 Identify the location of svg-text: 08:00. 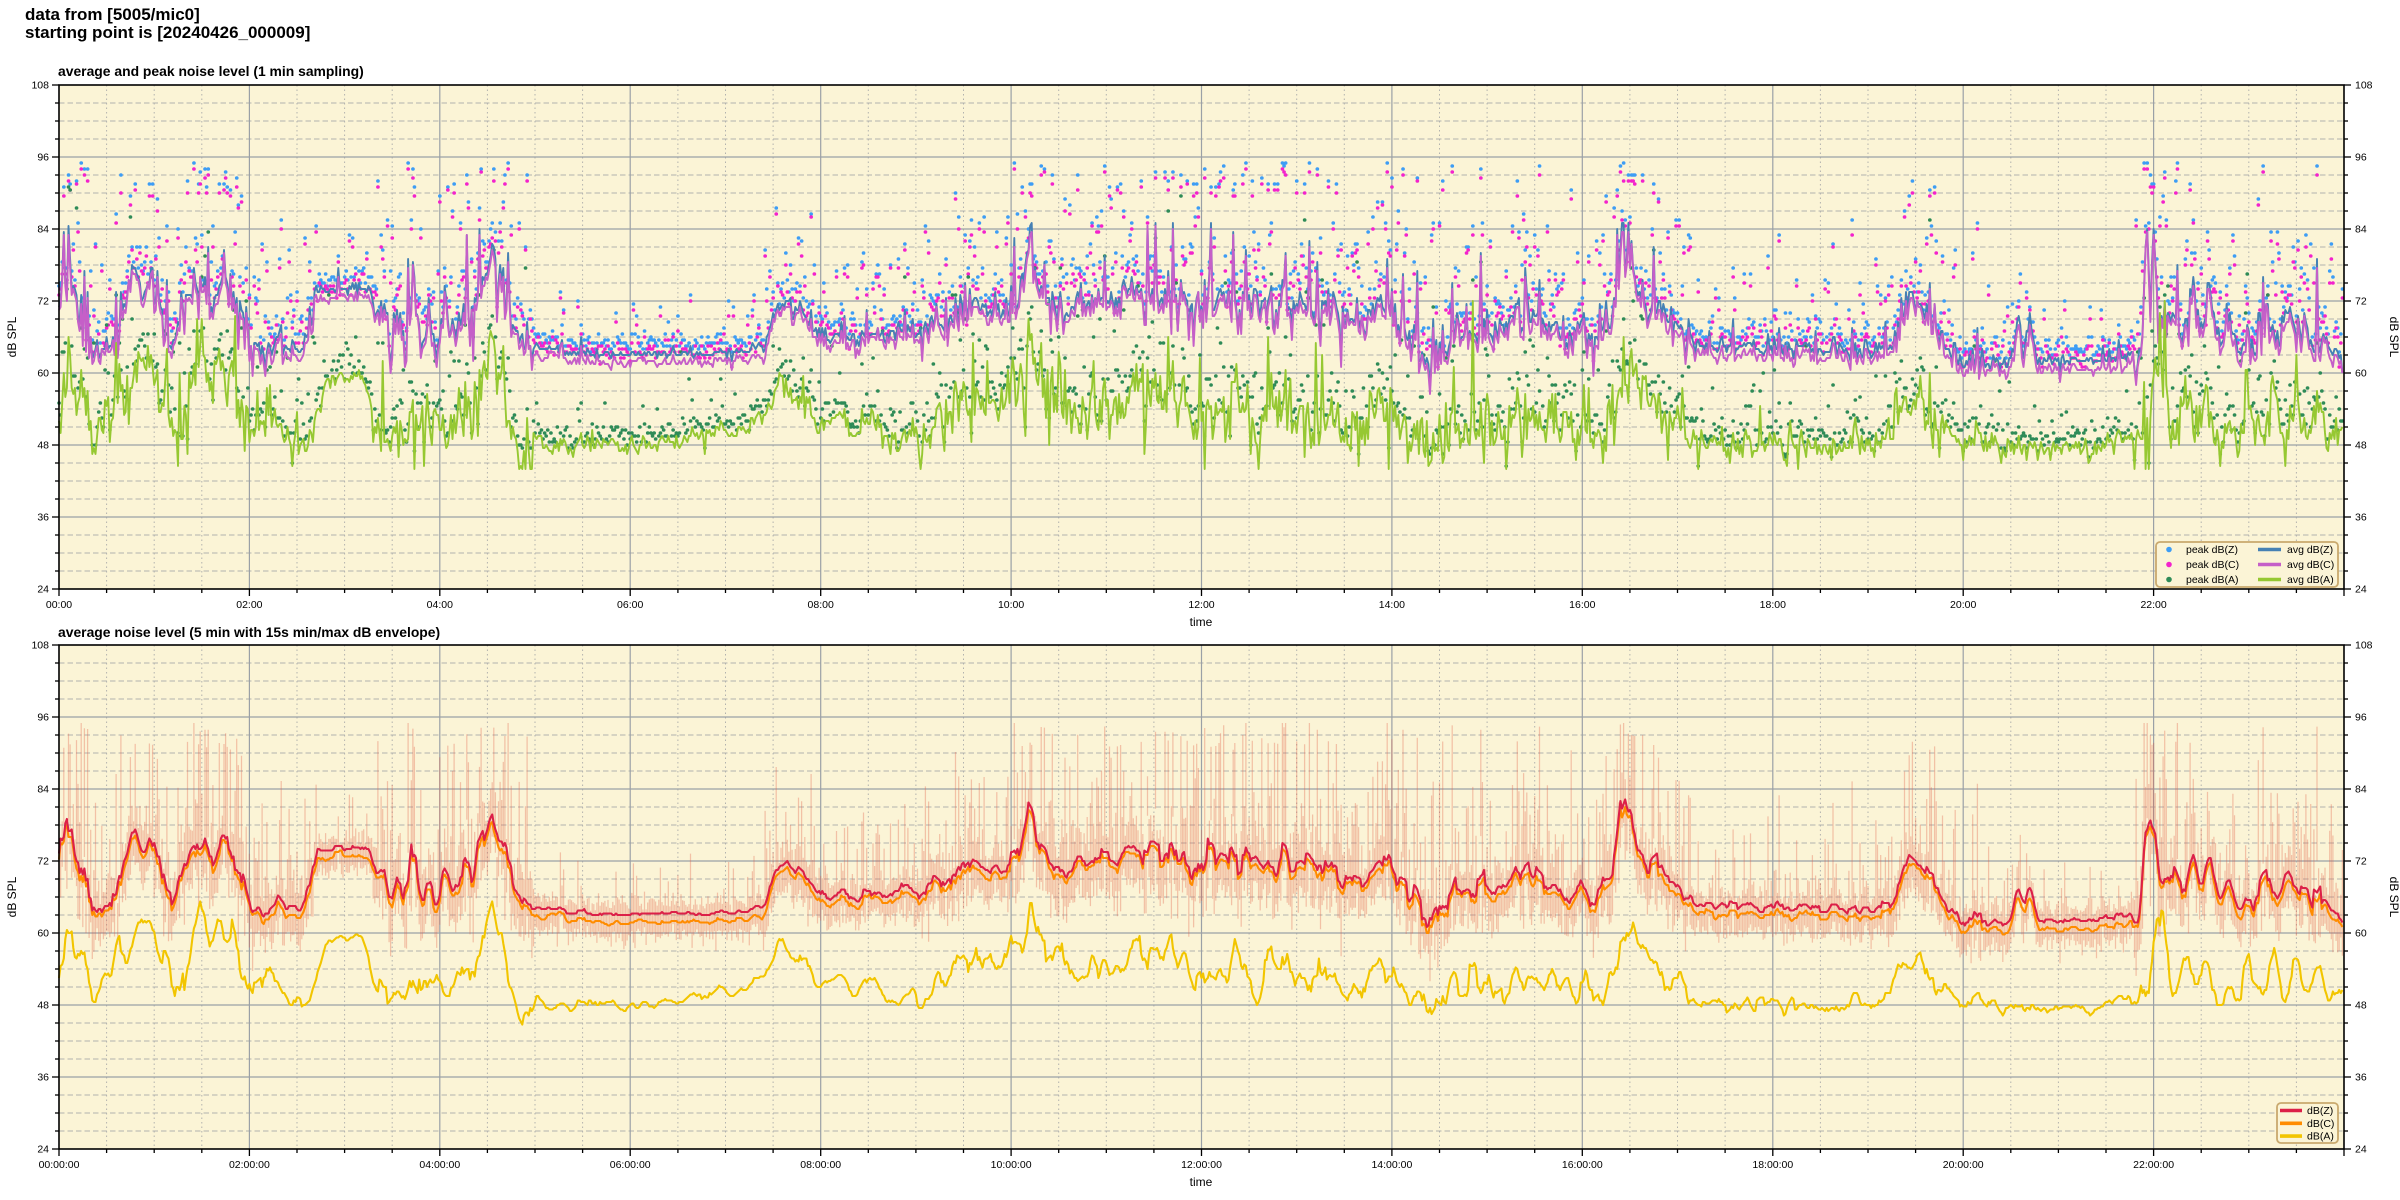
(821, 605).